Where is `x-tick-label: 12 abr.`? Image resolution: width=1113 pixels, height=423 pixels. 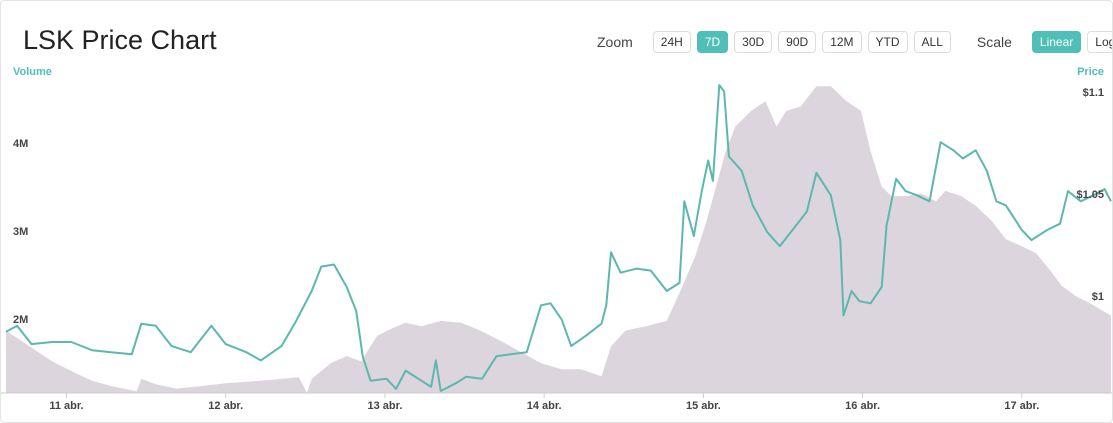 x-tick-label: 12 abr. is located at coordinates (225, 406).